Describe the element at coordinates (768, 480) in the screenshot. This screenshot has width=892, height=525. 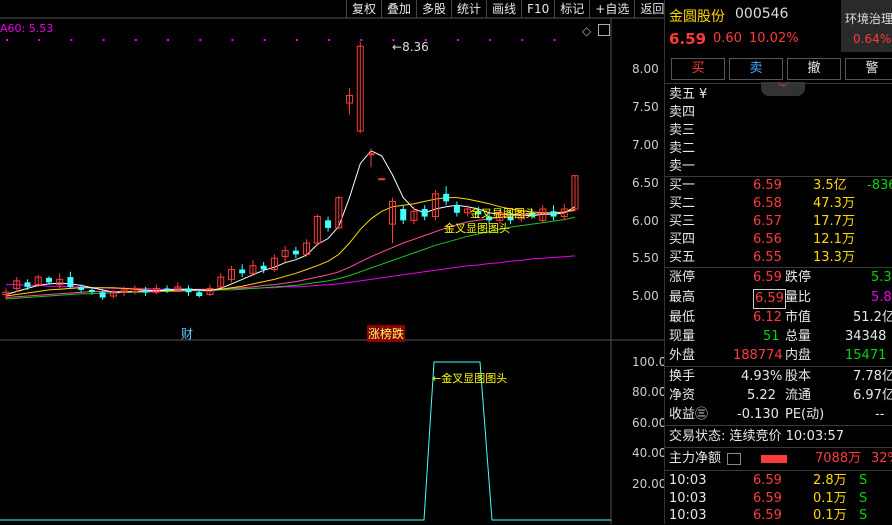
I see `tick-row: 10:03 6.59 2.8万 S` at that location.